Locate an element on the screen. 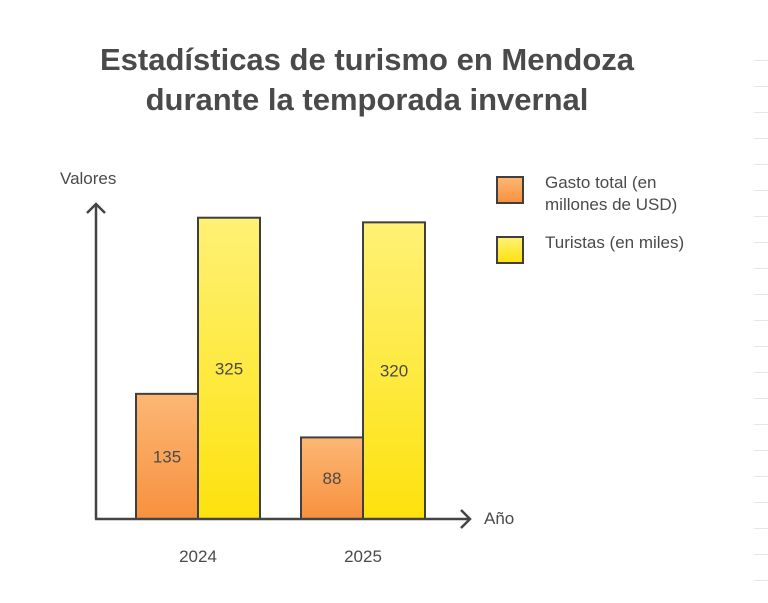 The height and width of the screenshot is (603, 768). y-axis-arrow is located at coordinates (96, 208).